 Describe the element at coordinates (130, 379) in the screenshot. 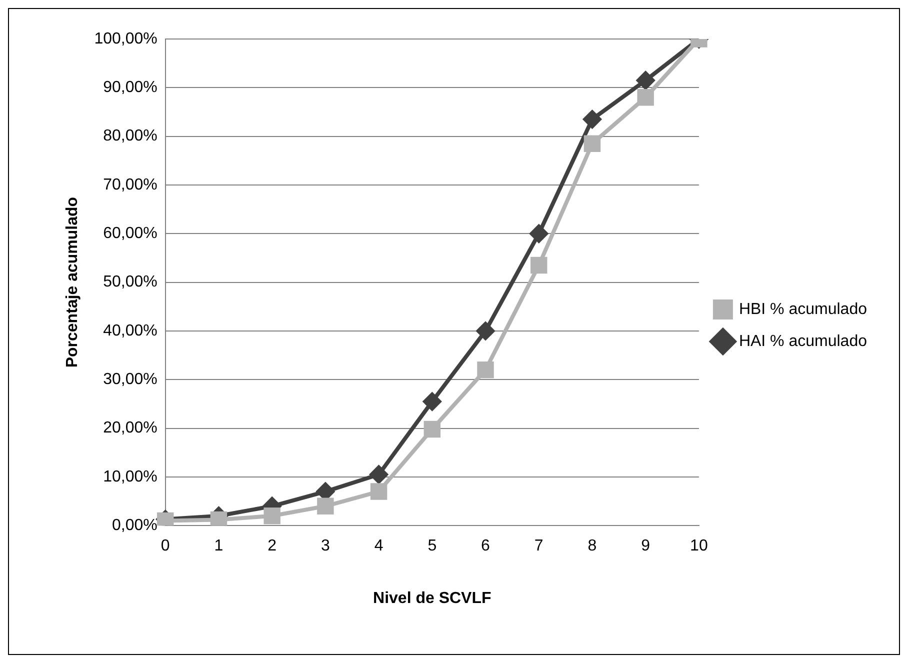

I see `y-tick-label: 30,00%` at that location.